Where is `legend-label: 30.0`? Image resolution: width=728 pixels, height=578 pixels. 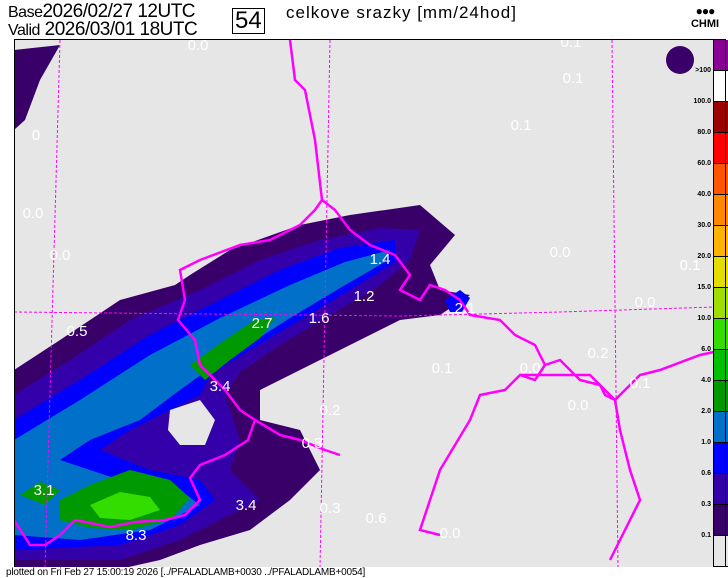
legend-label: 30.0 is located at coordinates (704, 225).